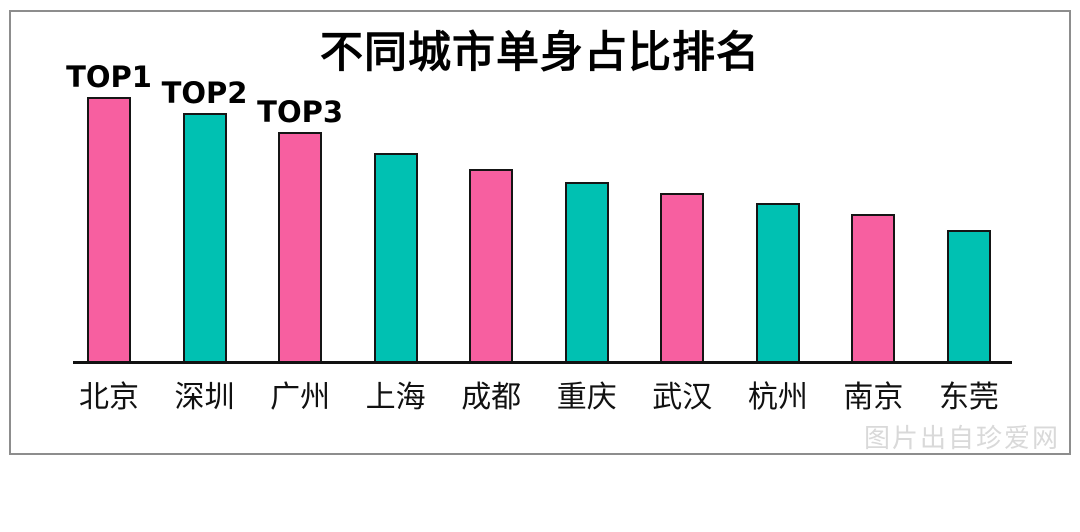 This screenshot has height=532, width=1080. I want to click on x-tick-label-10: 东莞, so click(968, 397).